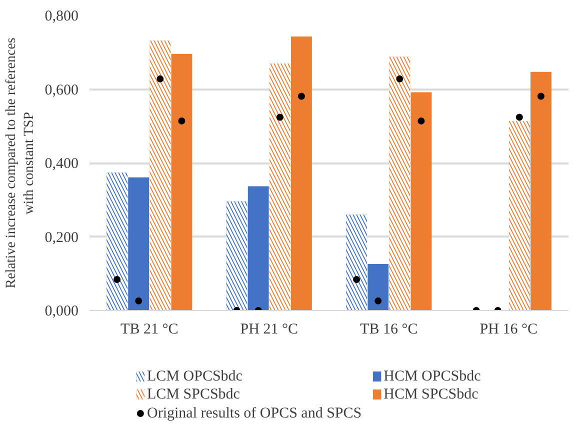 The image size is (583, 425). I want to click on y-tick-label: 0,200, so click(61, 238).